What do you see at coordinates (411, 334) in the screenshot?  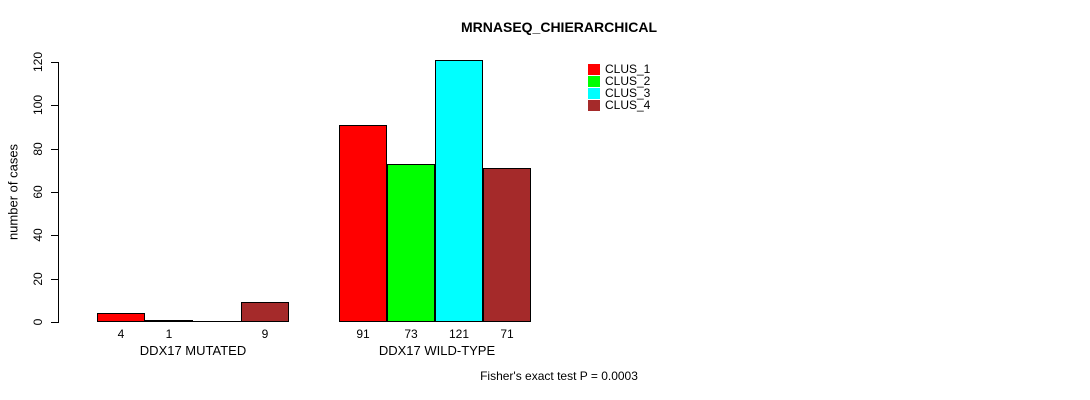 I see `bar-value-label: 73` at bounding box center [411, 334].